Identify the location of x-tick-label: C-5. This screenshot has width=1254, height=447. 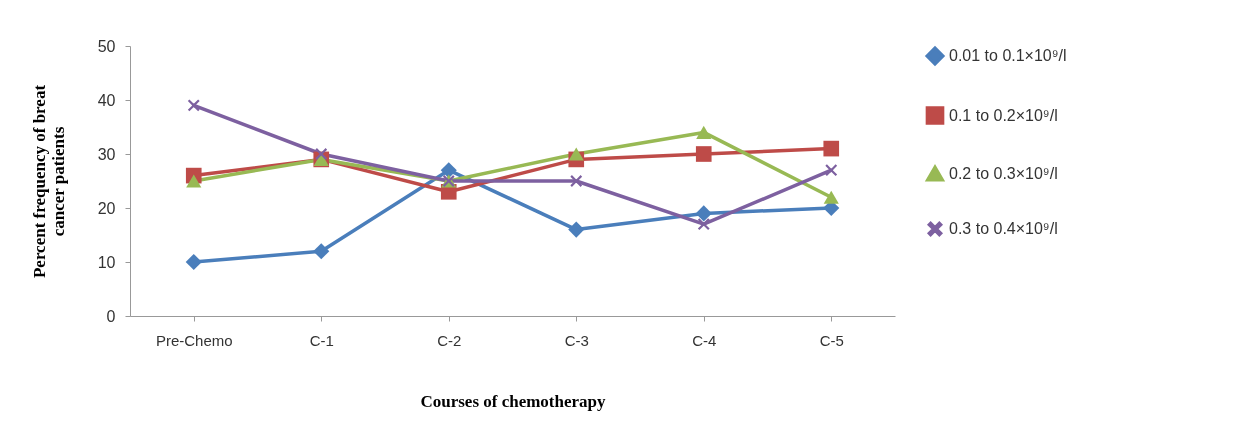
(831, 340).